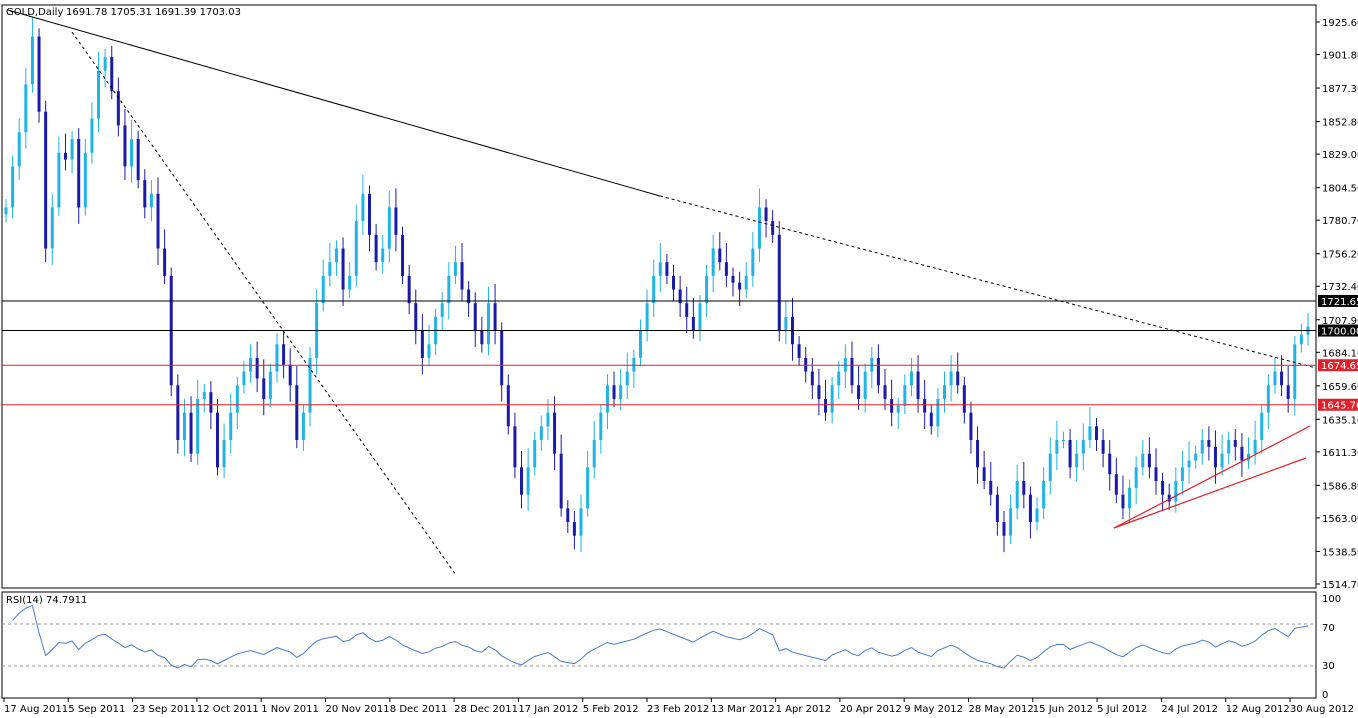 The height and width of the screenshot is (718, 1358). What do you see at coordinates (153, 12) in the screenshot?
I see `ohlc-readout: 1691.78 1705.31 1691.39 1703.03` at bounding box center [153, 12].